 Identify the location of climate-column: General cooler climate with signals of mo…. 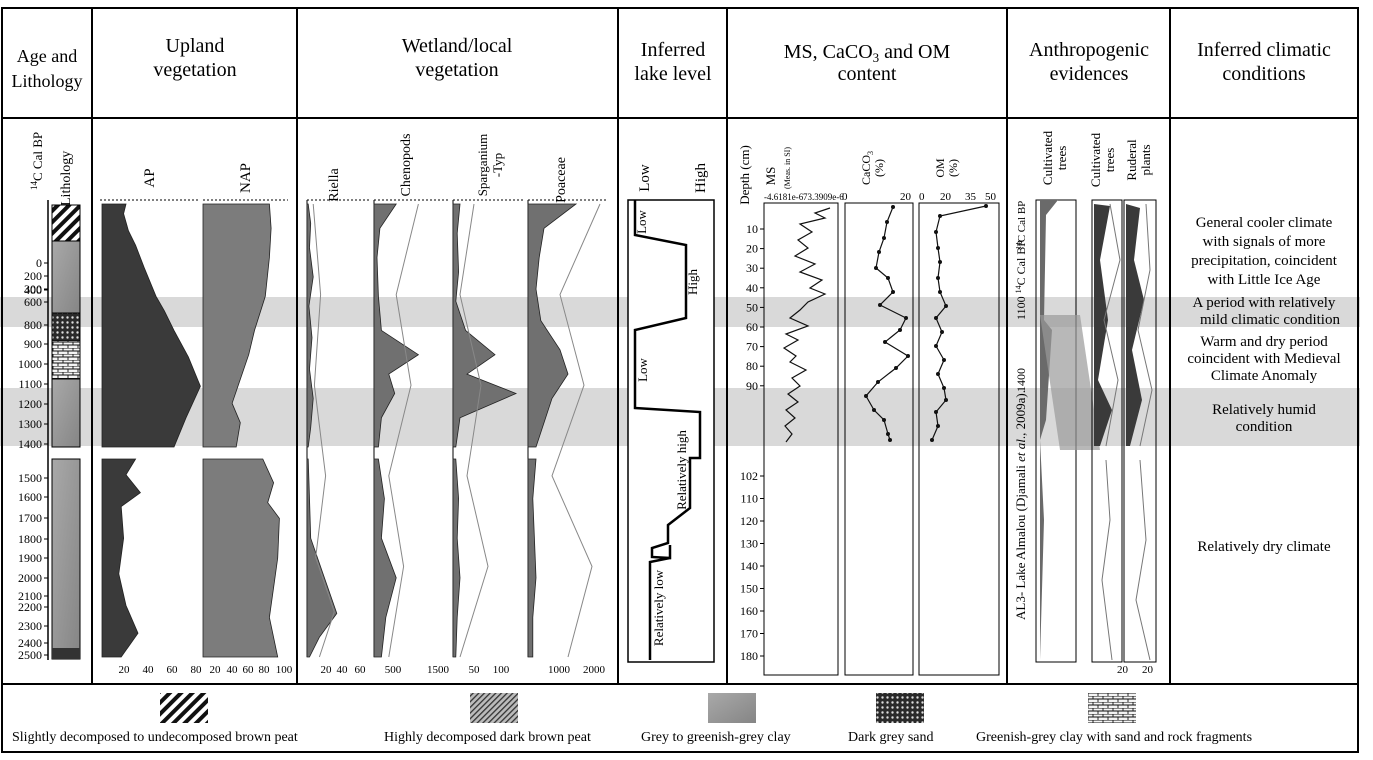
(1263, 385).